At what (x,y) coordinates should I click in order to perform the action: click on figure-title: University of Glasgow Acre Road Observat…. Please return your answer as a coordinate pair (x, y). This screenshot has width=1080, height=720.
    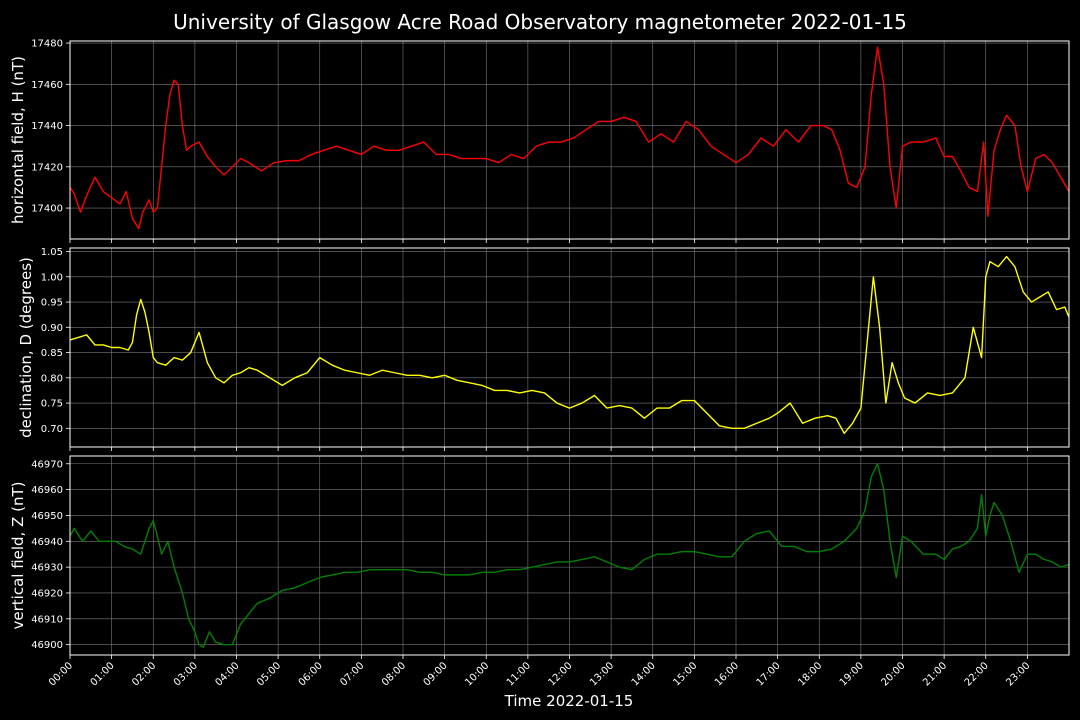
    Looking at the image, I should click on (540, 22).